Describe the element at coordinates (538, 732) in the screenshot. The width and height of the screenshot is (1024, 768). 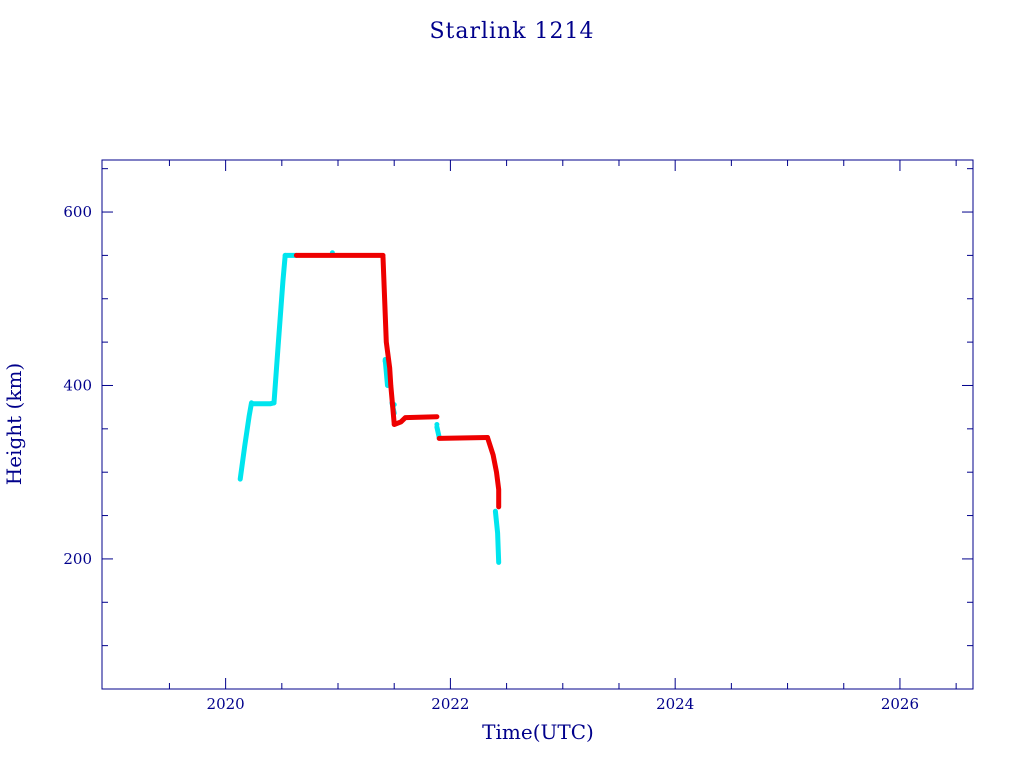
I see `x-axis-label: Time(UTC)` at that location.